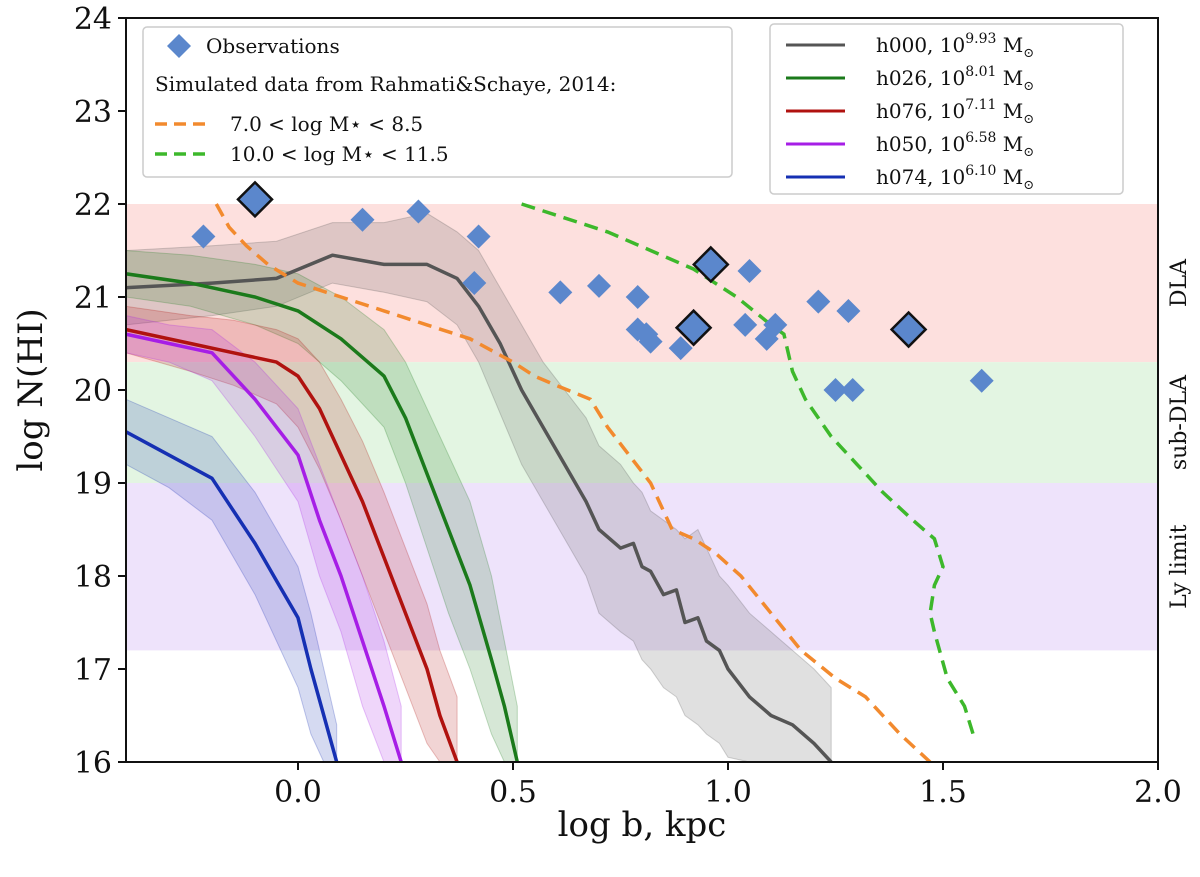 The image size is (1200, 877). What do you see at coordinates (943, 792) in the screenshot?
I see `x-tick-label: 1.5` at bounding box center [943, 792].